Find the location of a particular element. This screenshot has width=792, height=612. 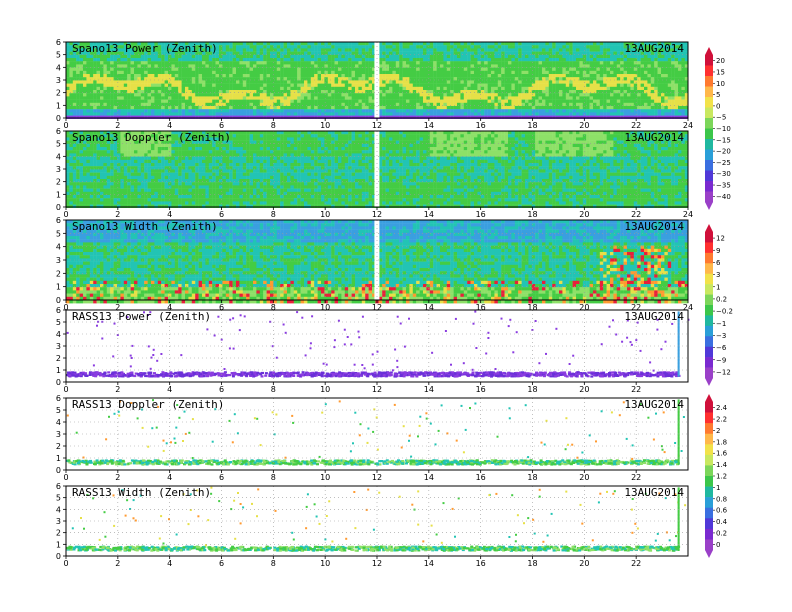

y-tick-label: 2 is located at coordinates (58, 93).